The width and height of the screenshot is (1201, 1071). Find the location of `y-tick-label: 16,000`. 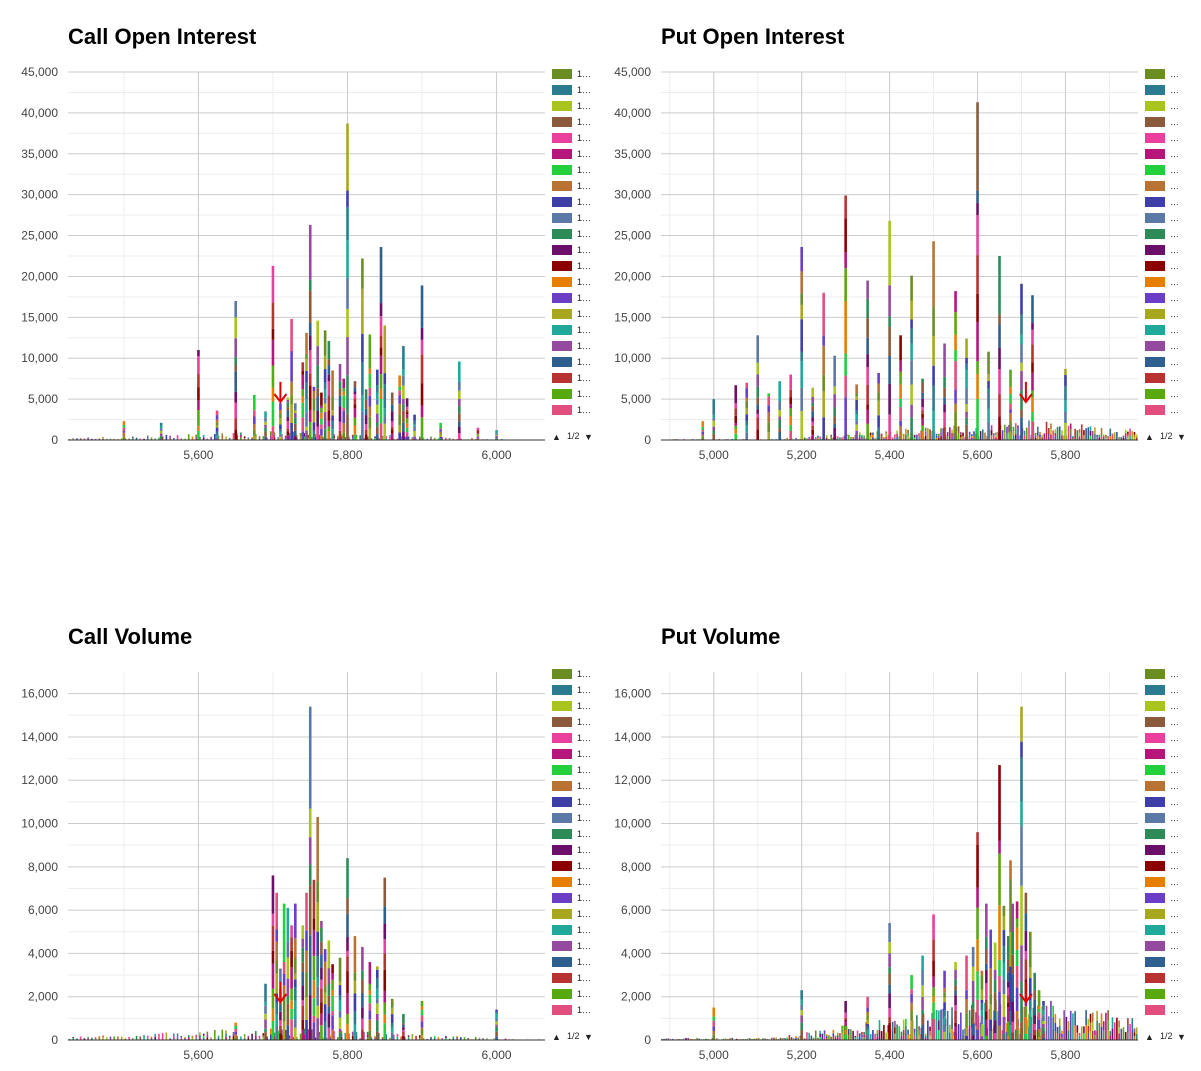

y-tick-label: 16,000 is located at coordinates (39, 694).